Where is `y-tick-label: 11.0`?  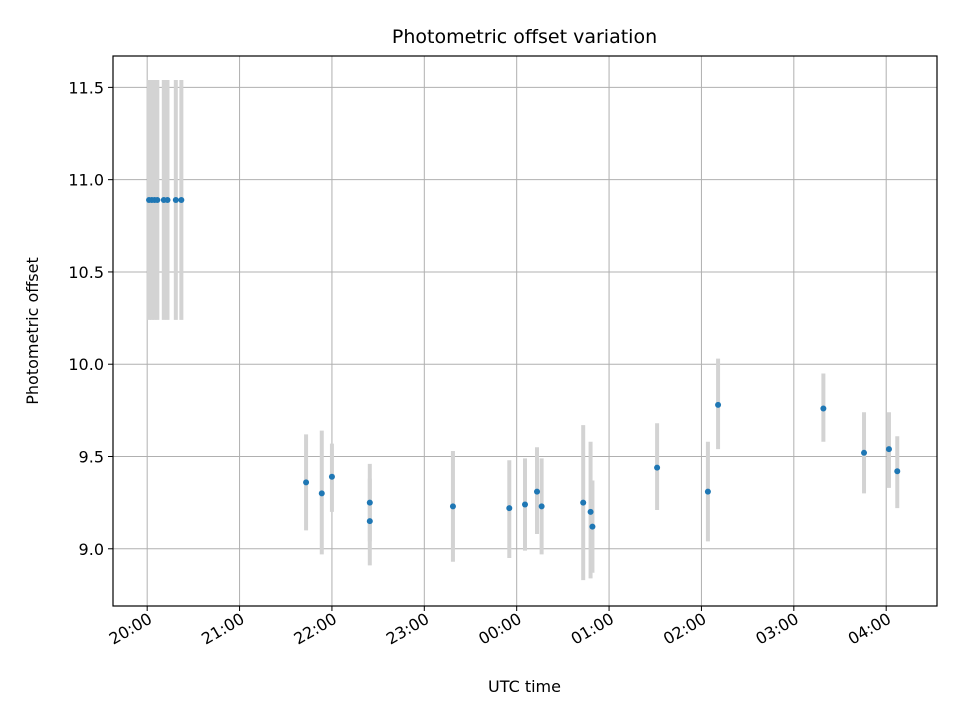 y-tick-label: 11.0 is located at coordinates (86, 180).